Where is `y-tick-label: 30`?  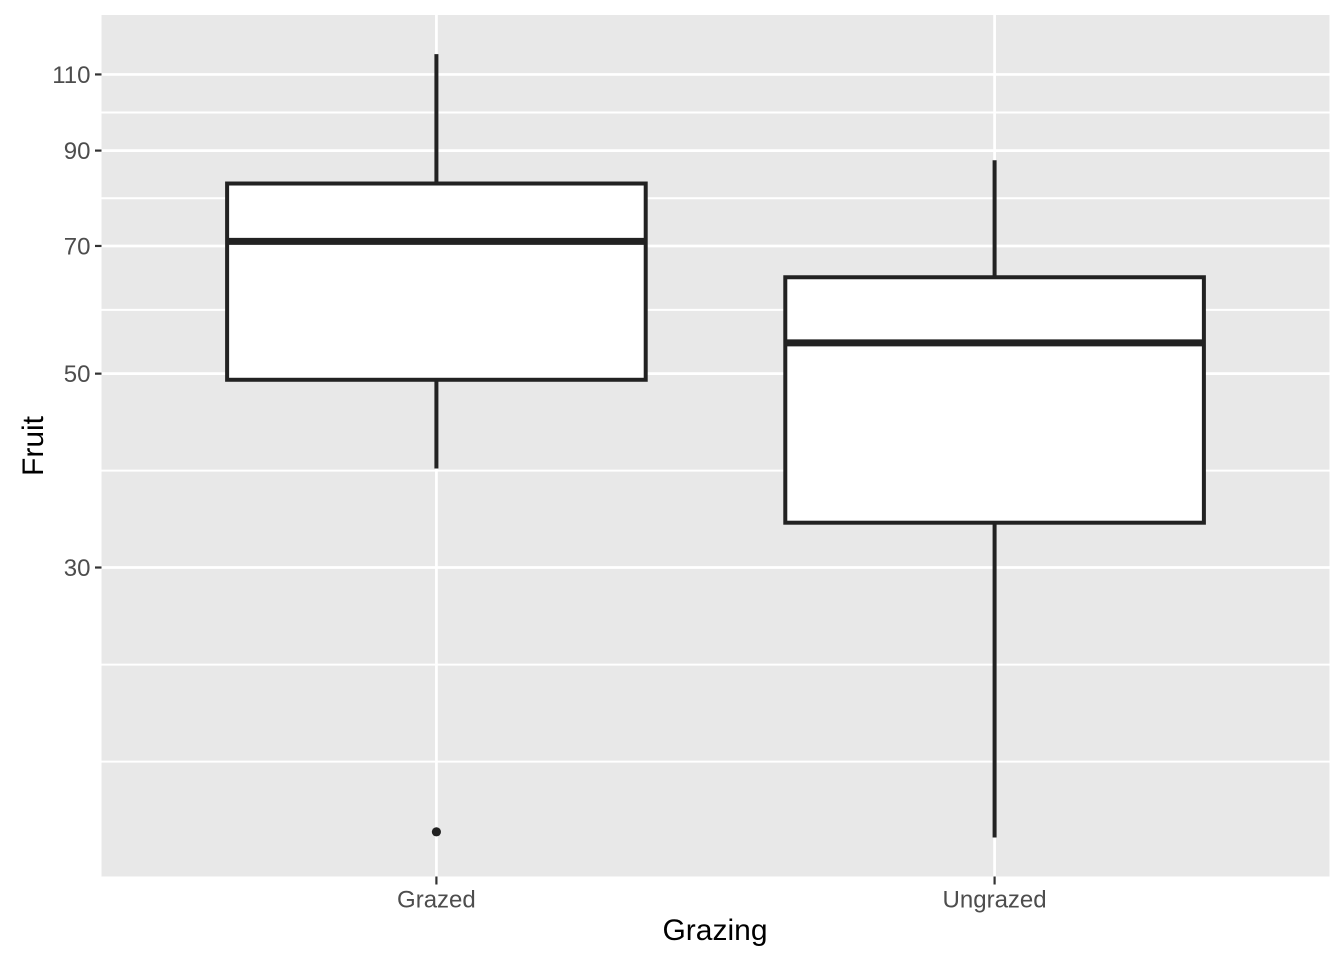
y-tick-label: 30 is located at coordinates (77, 568).